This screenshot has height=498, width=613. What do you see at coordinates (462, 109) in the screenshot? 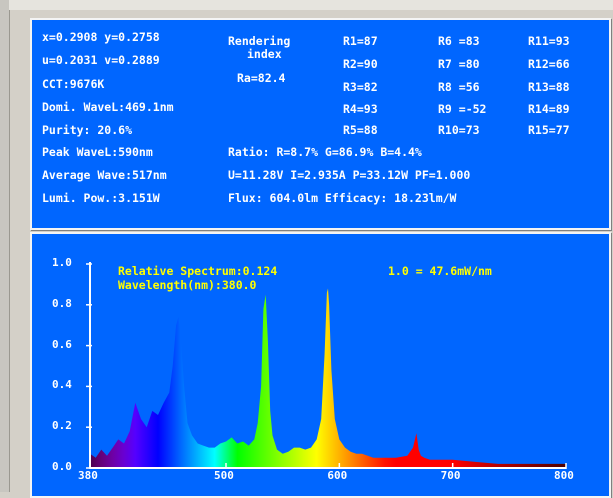
I see `r9-value: R9 =-52` at bounding box center [462, 109].